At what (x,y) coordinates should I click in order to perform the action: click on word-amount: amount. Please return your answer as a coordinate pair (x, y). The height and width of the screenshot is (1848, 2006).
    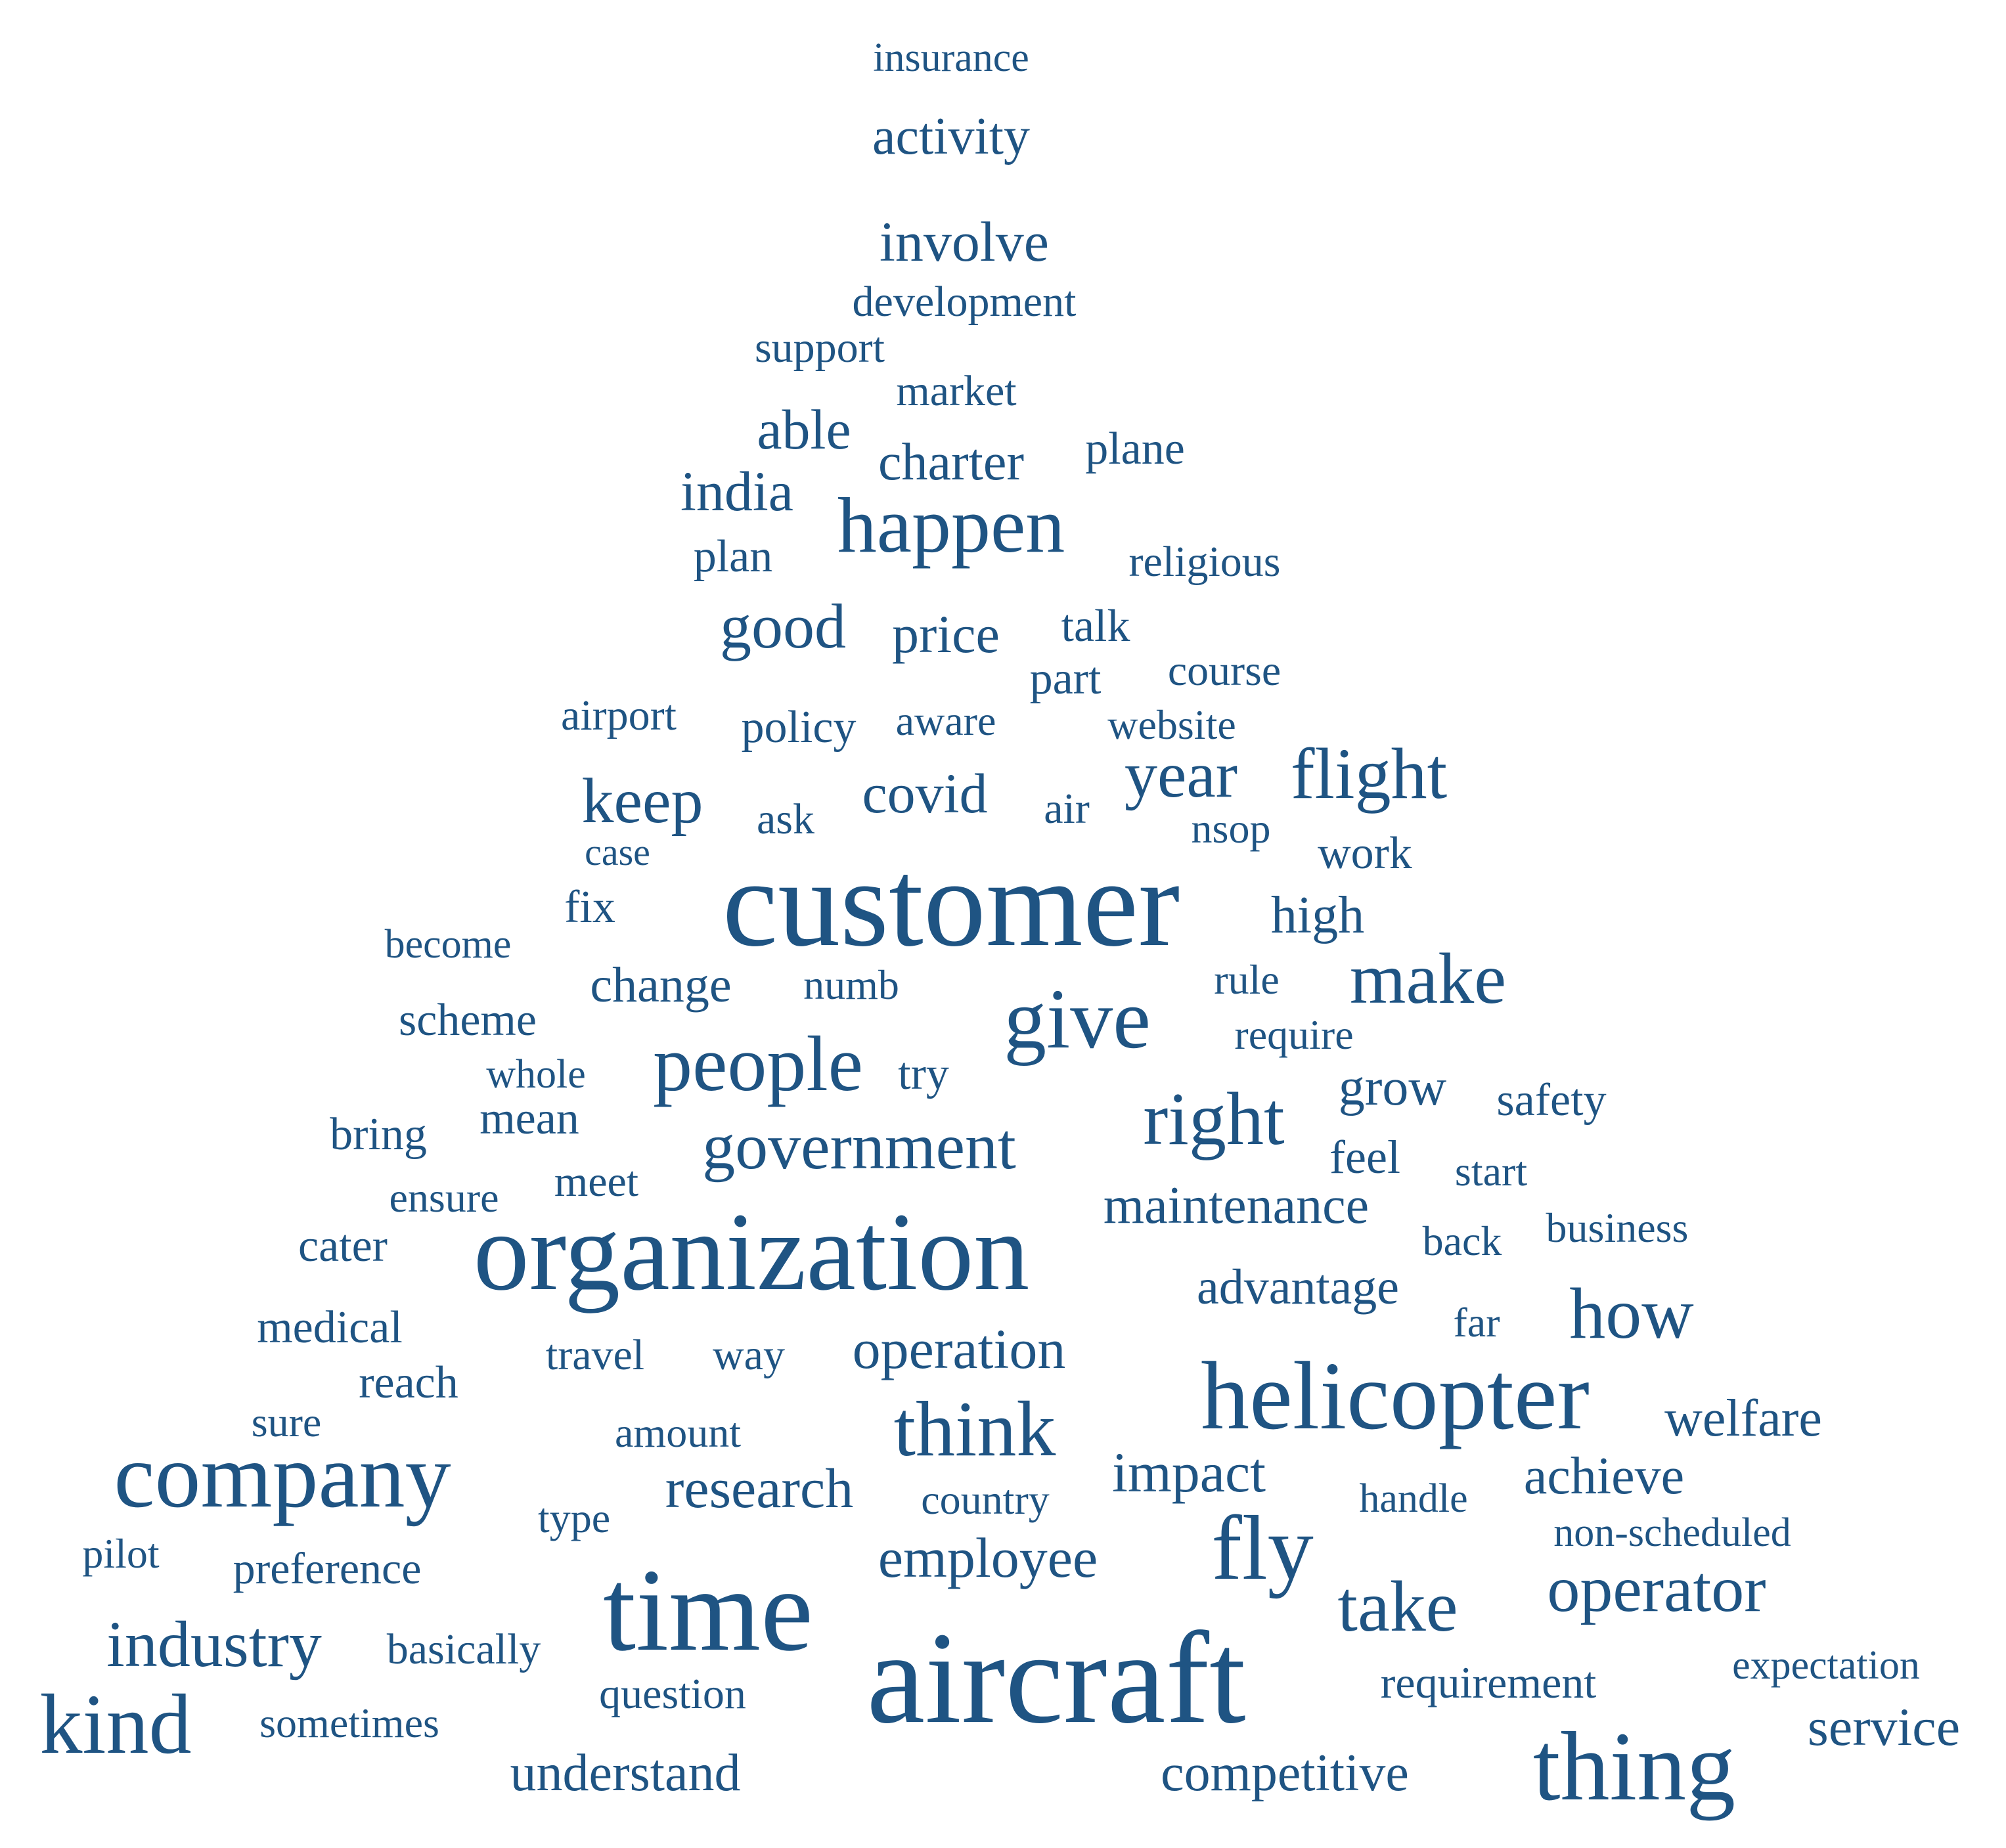
    Looking at the image, I should click on (678, 1432).